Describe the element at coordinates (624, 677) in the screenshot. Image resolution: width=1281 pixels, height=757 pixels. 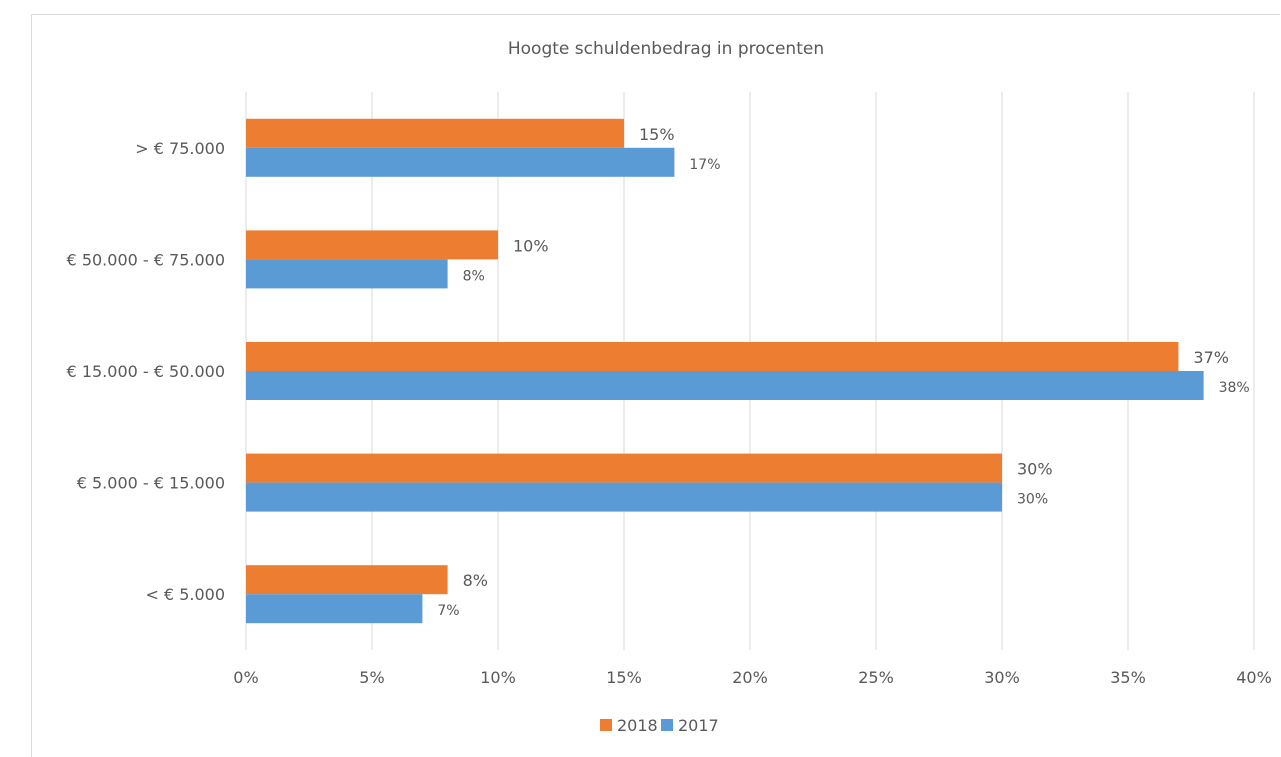
I see `x-tick-label: 15%` at that location.